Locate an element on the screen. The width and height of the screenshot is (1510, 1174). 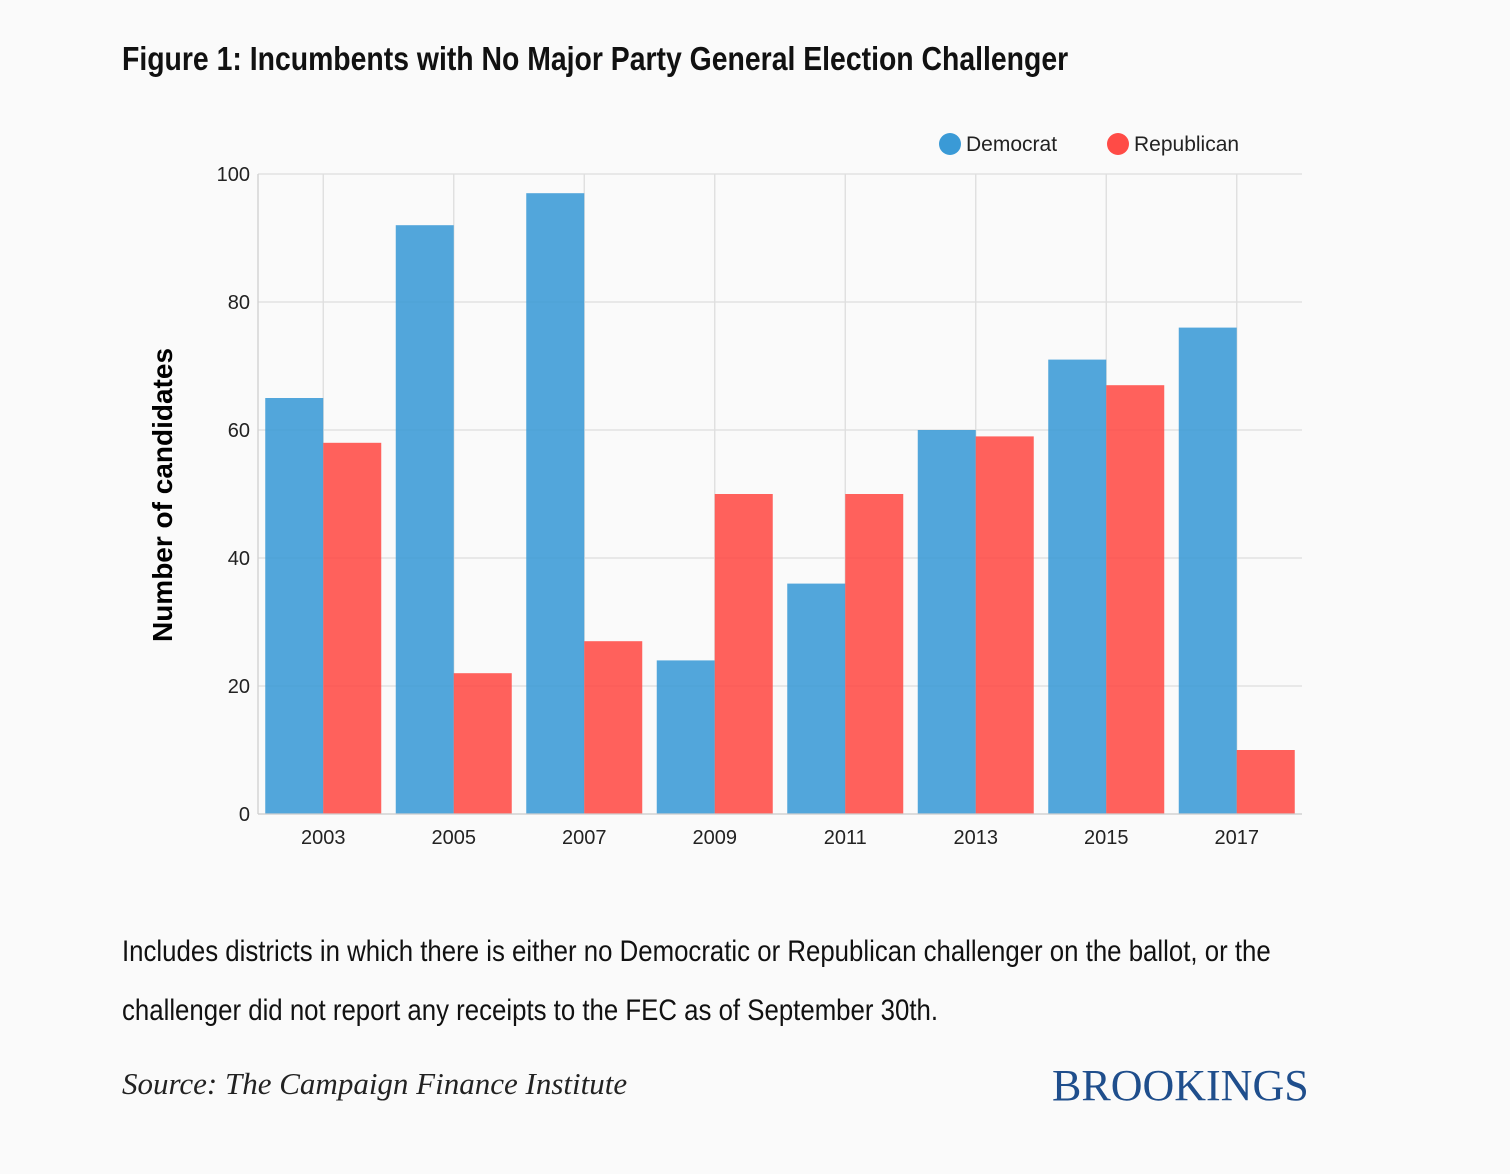
x-tick-label: 2017 is located at coordinates (1237, 838).